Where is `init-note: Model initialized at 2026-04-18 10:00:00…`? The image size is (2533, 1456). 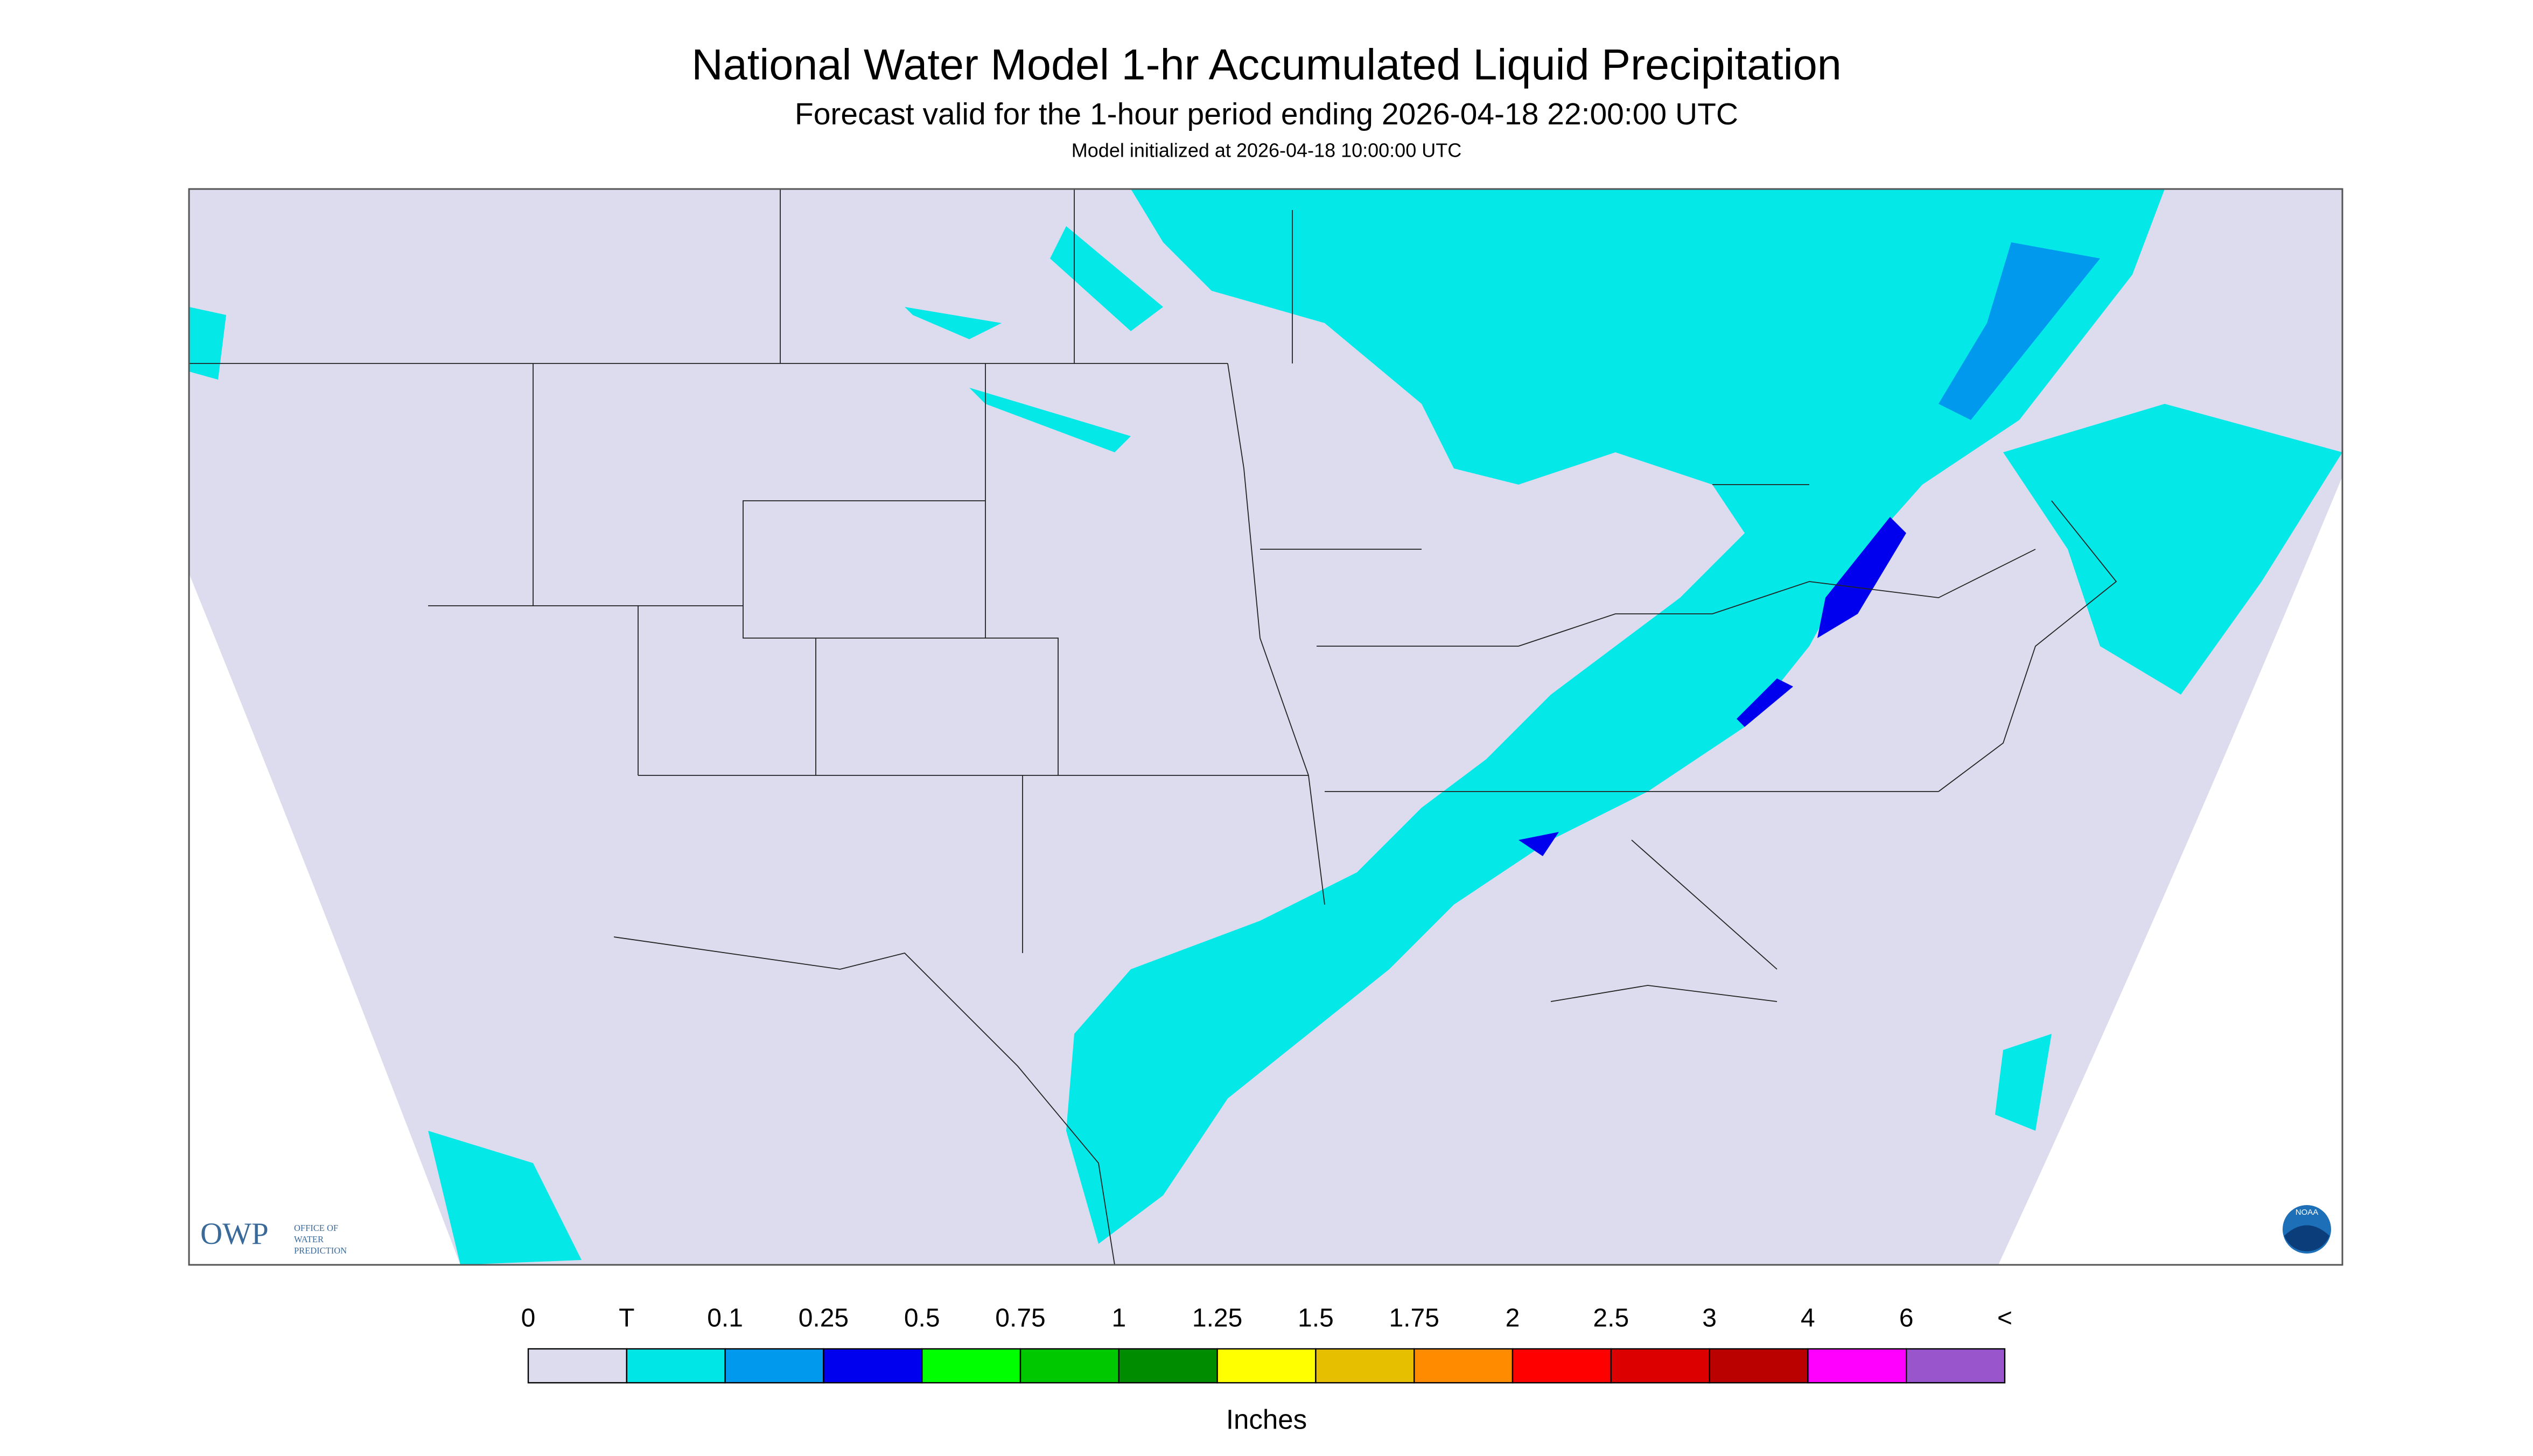
init-note: Model initialized at 2026-04-18 10:00:00… is located at coordinates (1266, 150).